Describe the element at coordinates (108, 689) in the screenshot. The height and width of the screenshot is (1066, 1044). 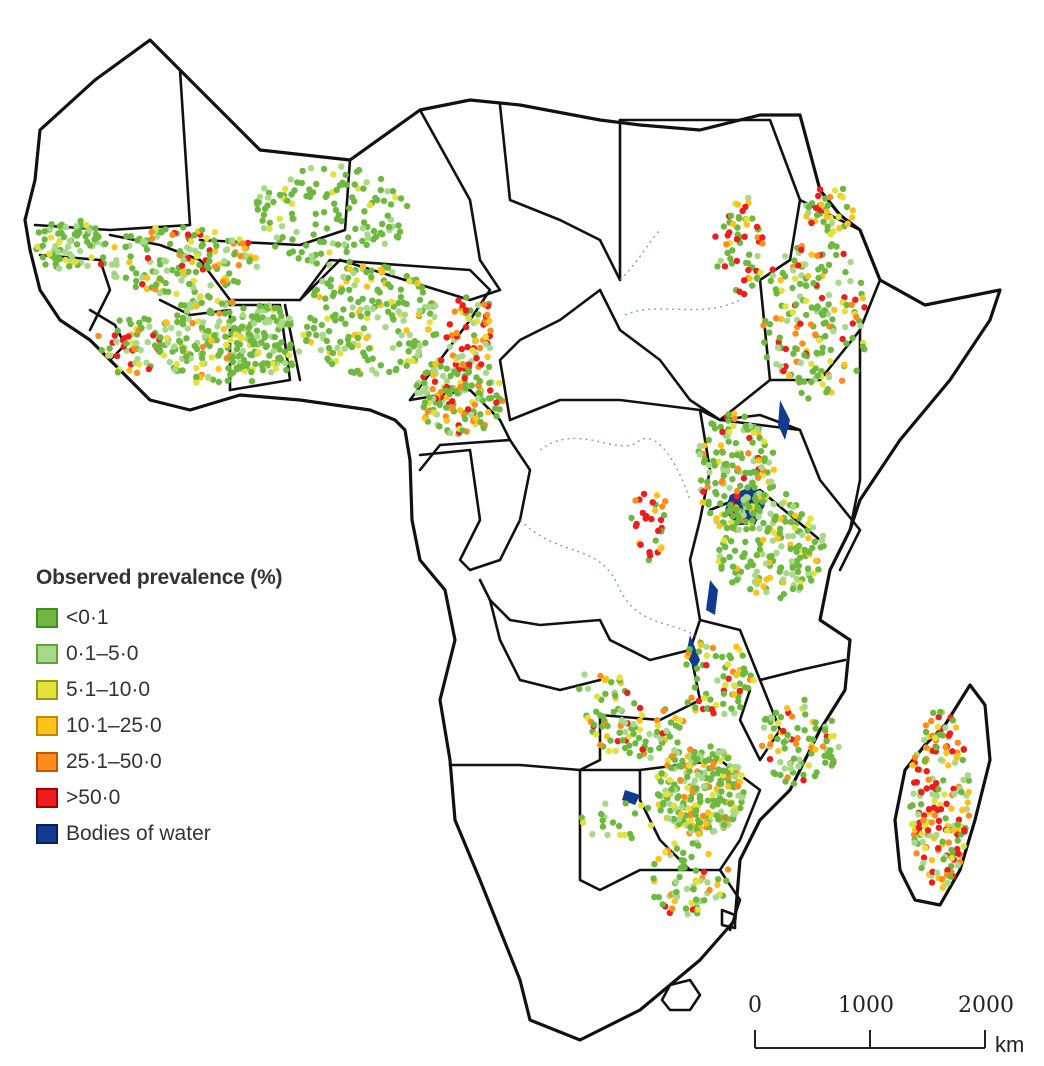
I see `legend-label: 5·1–10·0` at that location.